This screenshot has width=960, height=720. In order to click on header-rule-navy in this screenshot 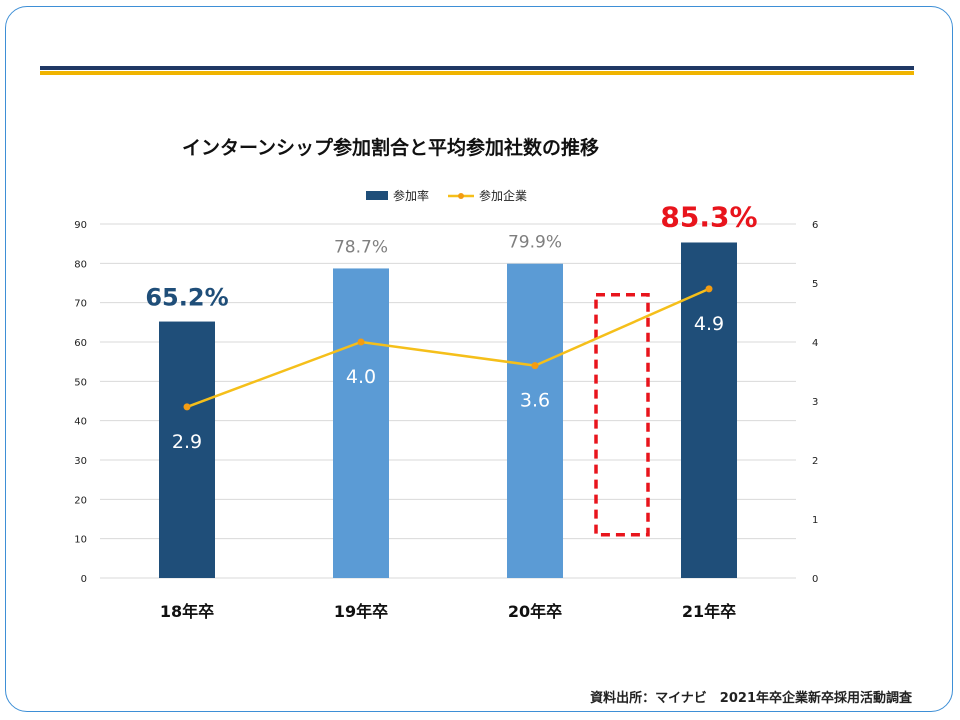, I will do `click(477, 68)`.